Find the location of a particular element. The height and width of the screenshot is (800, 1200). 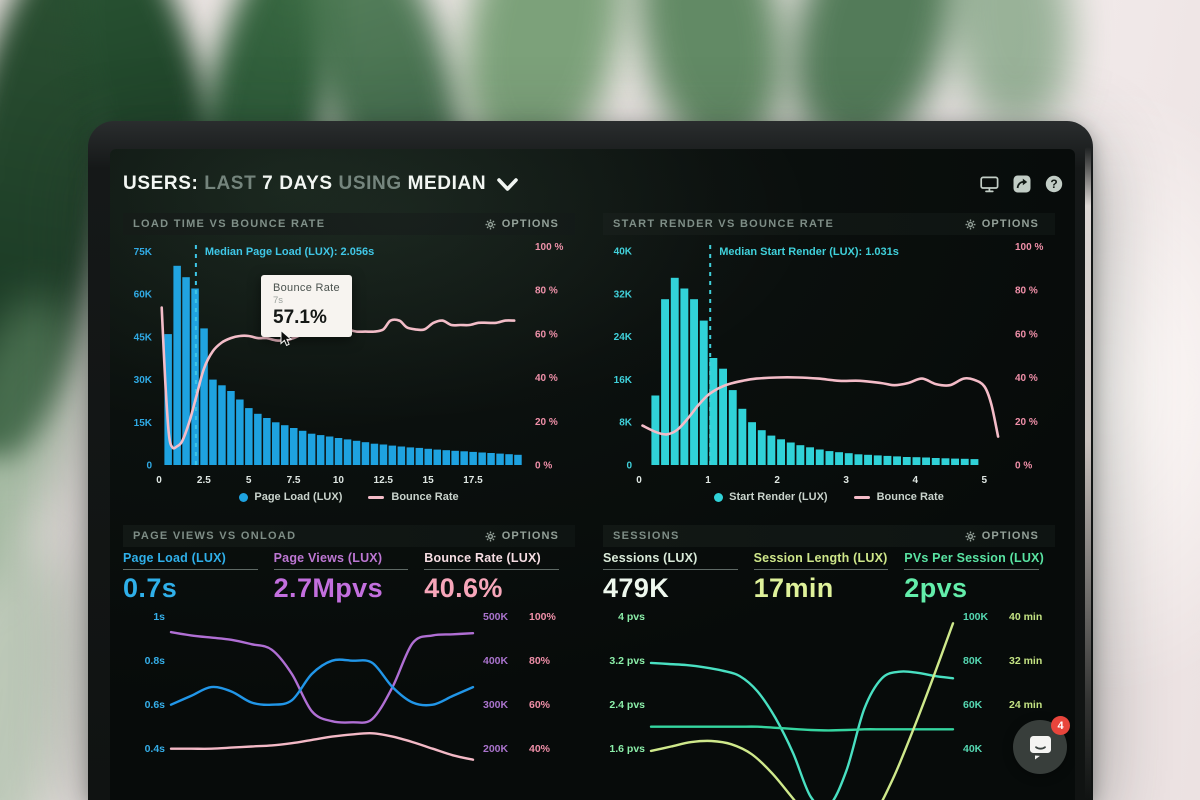

svg-text: 80% is located at coordinates (540, 661).